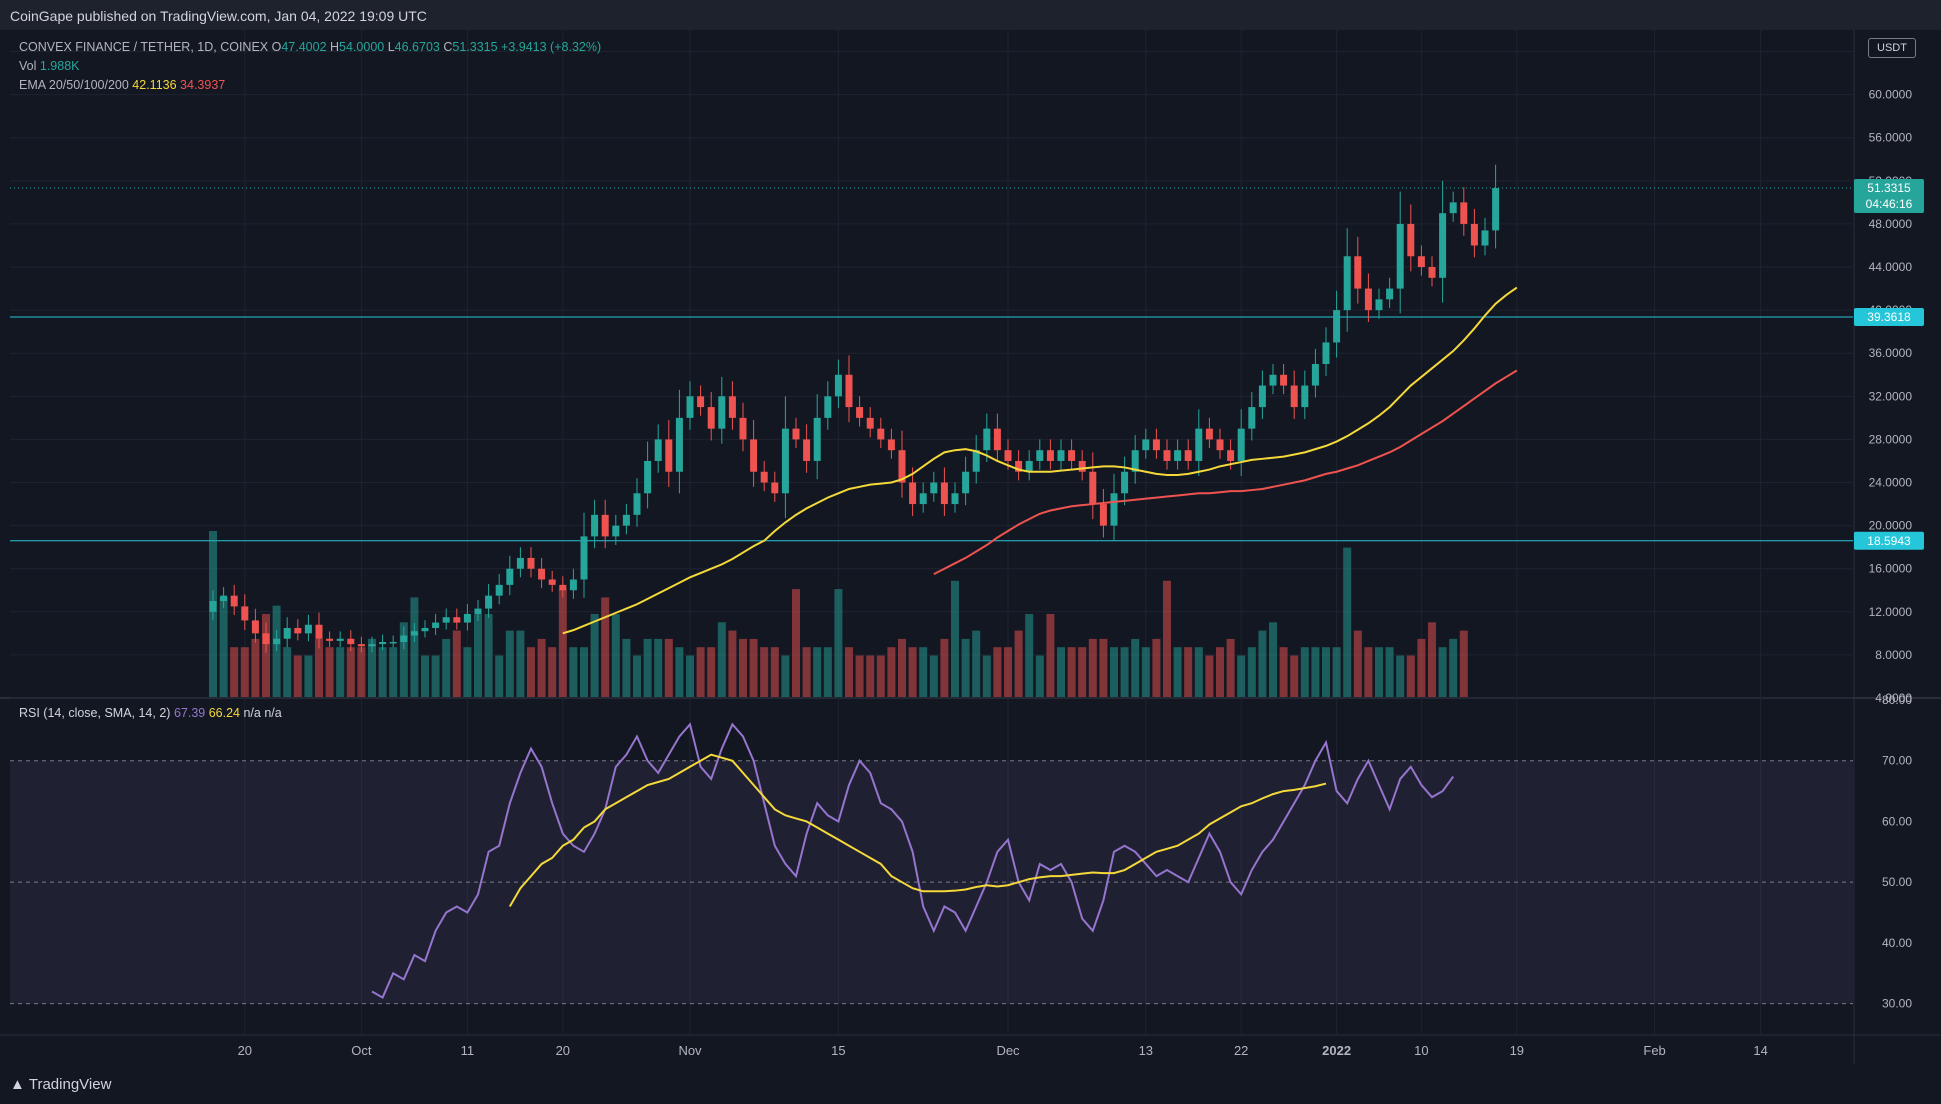  Describe the element at coordinates (563, 1050) in the screenshot. I see `x-tick-label: 20` at that location.